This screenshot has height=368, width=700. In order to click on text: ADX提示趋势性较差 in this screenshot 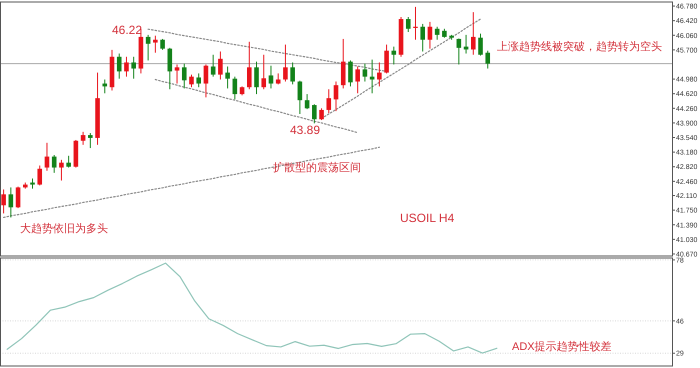, I will do `click(562, 346)`.